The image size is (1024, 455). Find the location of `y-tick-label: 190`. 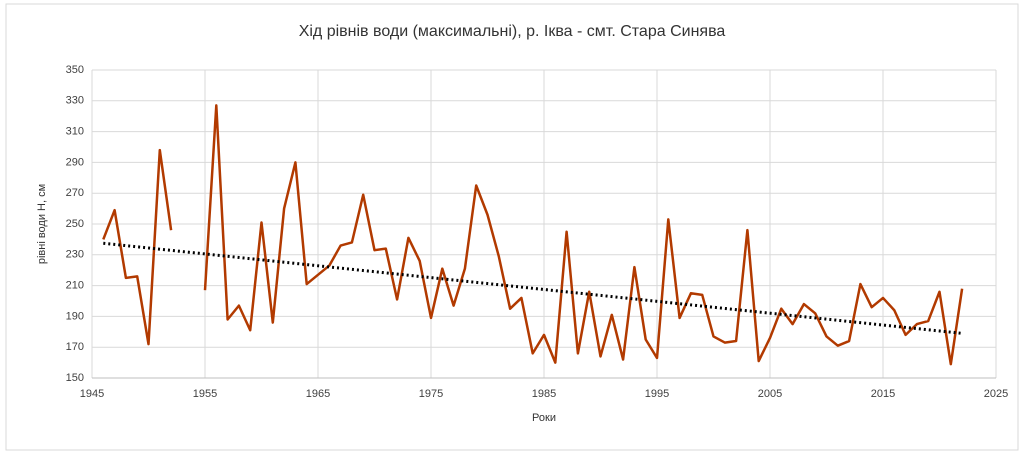

y-tick-label: 190 is located at coordinates (75, 316).